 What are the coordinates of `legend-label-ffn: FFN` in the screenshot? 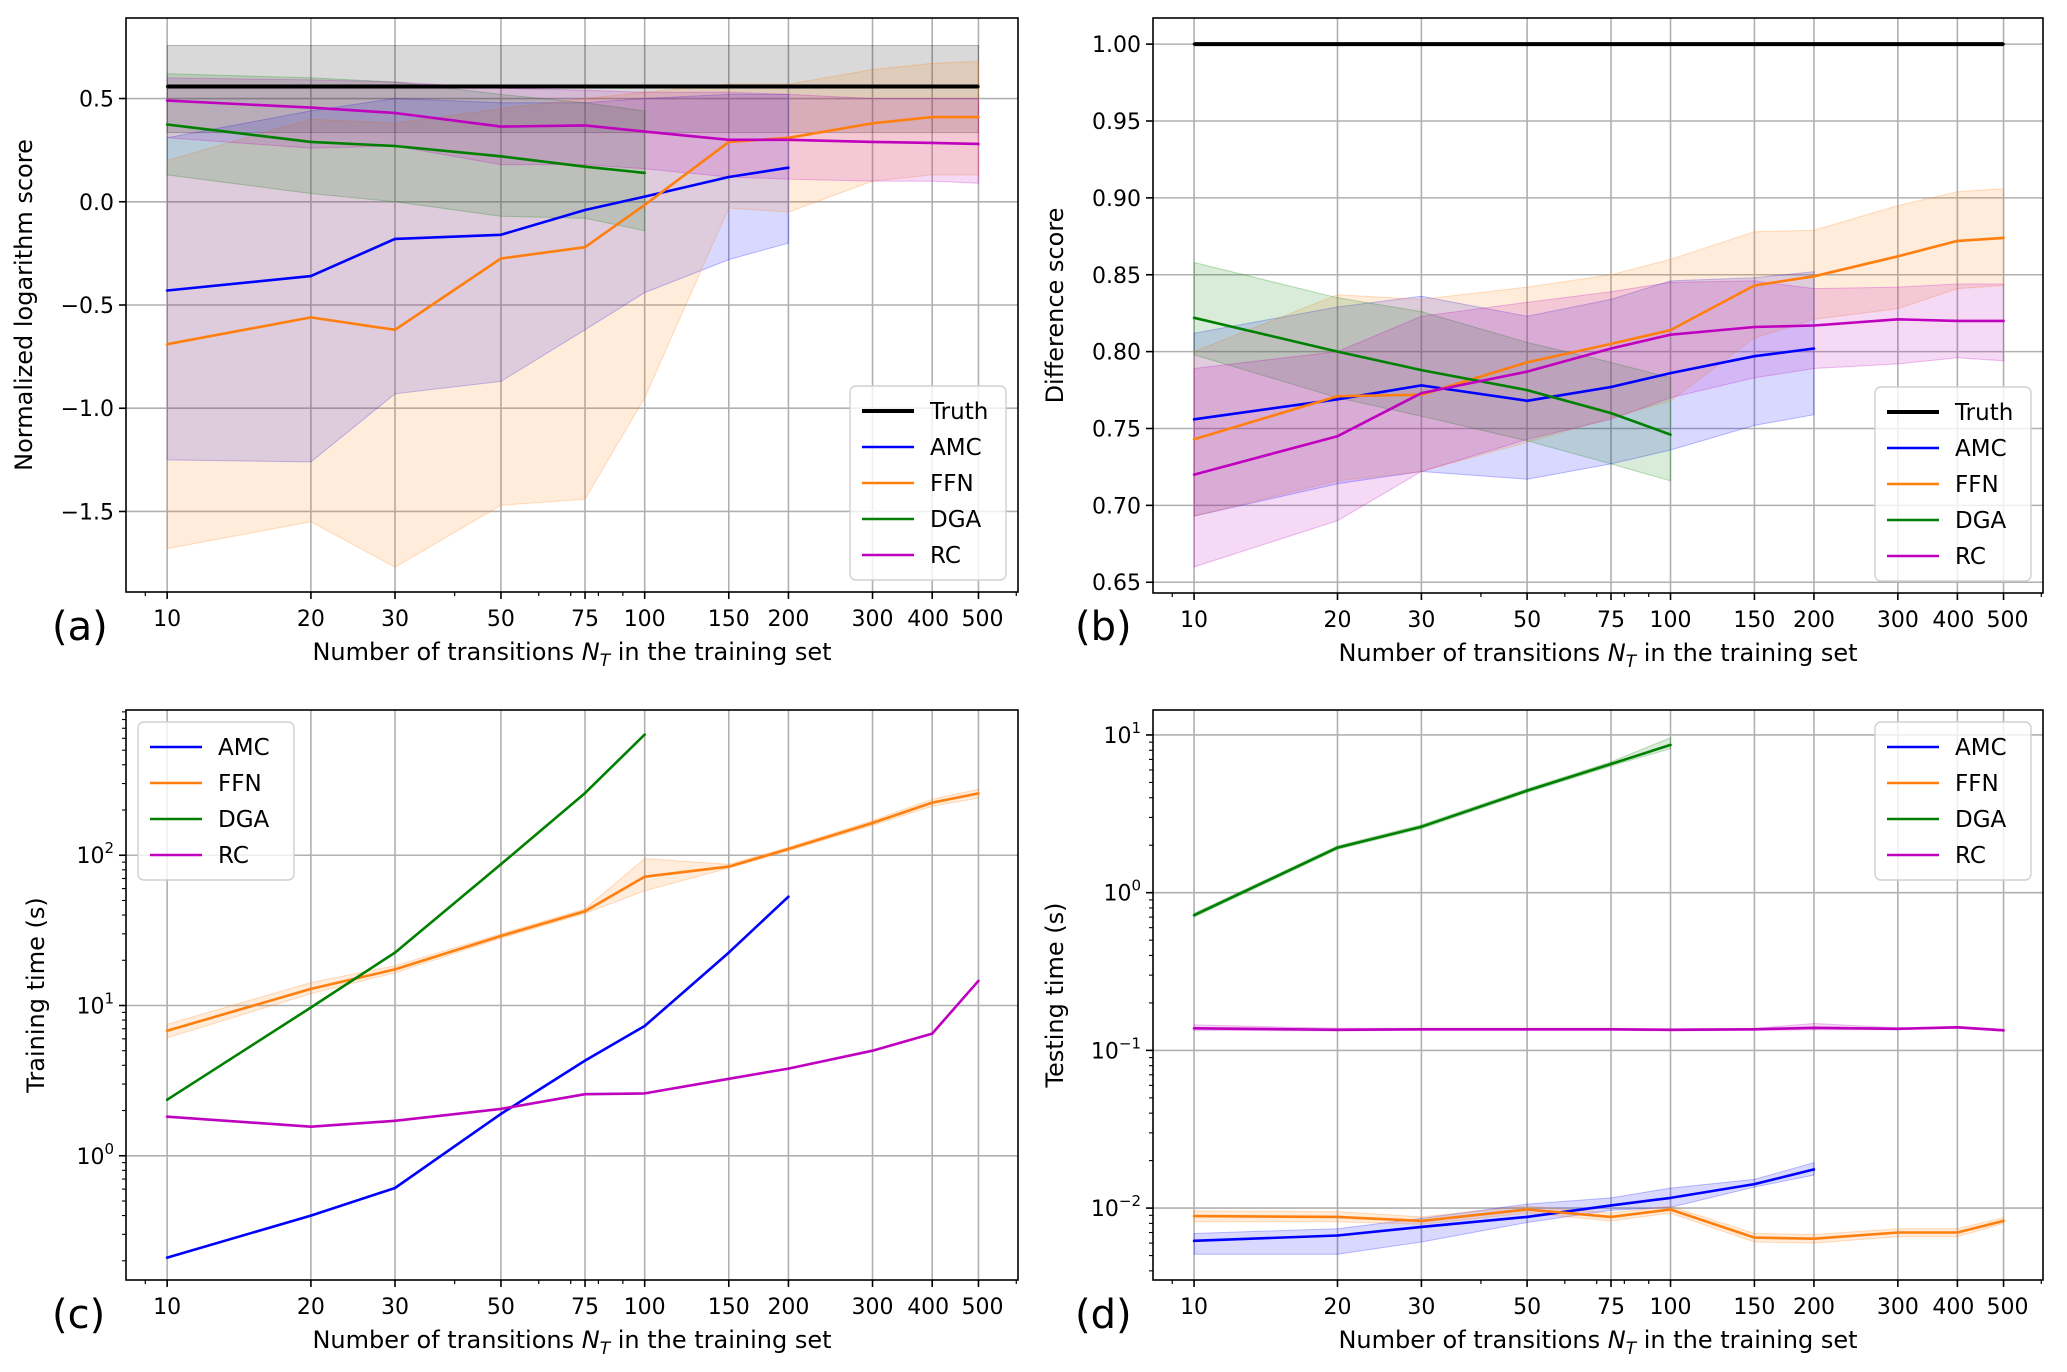 It's located at (1977, 784).